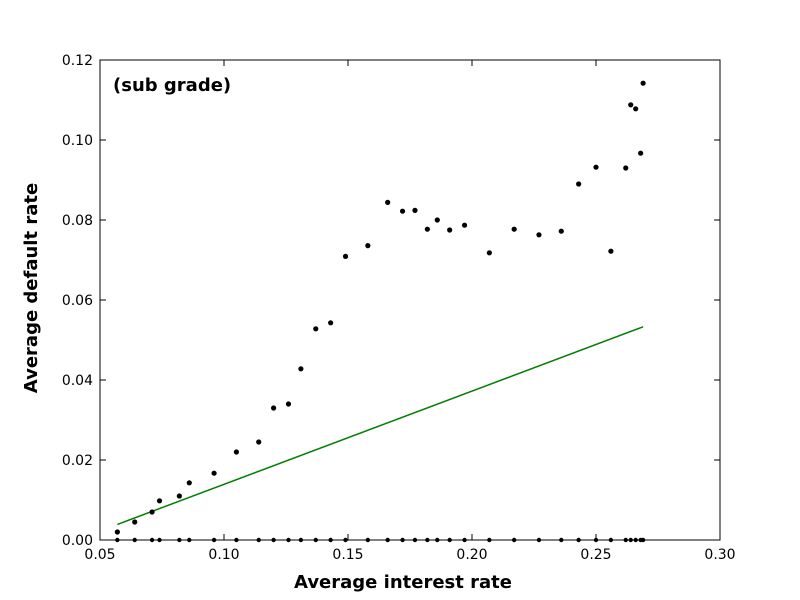 The height and width of the screenshot is (600, 800). I want to click on y-tick-label: 0.12, so click(77, 61).